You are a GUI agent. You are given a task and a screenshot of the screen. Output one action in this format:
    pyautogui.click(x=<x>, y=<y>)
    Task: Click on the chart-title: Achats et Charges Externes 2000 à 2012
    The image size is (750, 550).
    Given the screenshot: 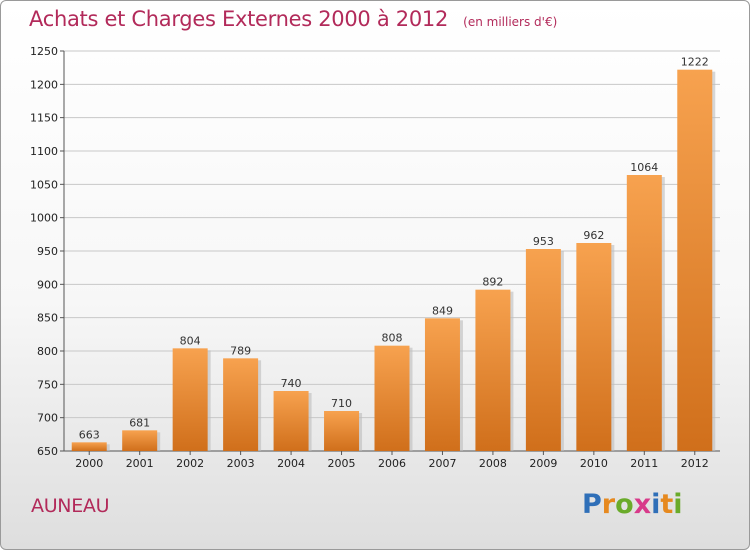 What is the action you would take?
    pyautogui.click(x=239, y=19)
    